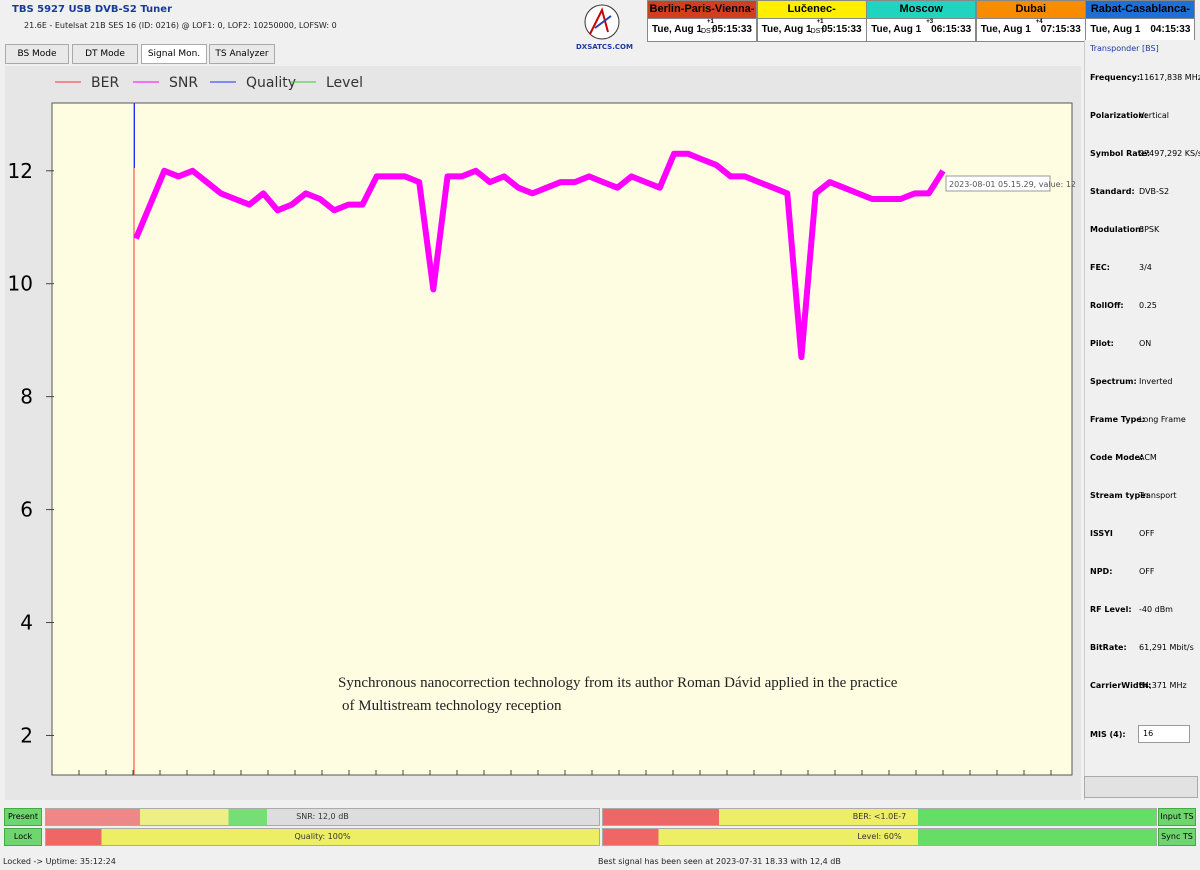 The image size is (1200, 870). What do you see at coordinates (1154, 191) in the screenshot?
I see `field-value: DVB-S2` at bounding box center [1154, 191].